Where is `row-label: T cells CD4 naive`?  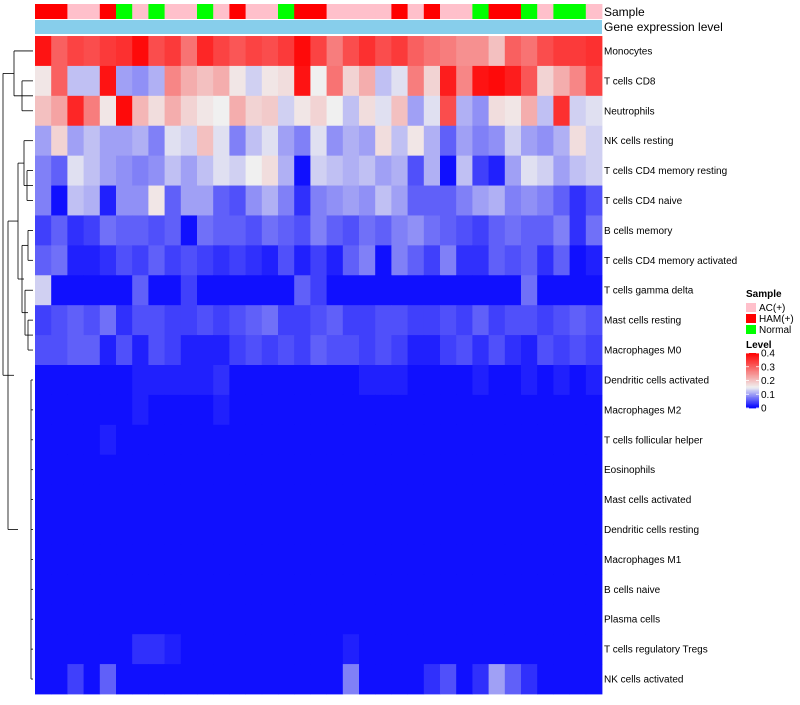 row-label: T cells CD4 naive is located at coordinates (643, 201).